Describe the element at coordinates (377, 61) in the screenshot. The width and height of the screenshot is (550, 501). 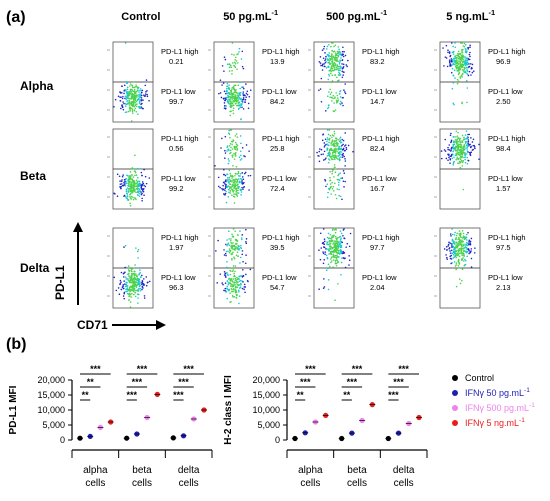
I see `gate-high-value: 83.2` at that location.